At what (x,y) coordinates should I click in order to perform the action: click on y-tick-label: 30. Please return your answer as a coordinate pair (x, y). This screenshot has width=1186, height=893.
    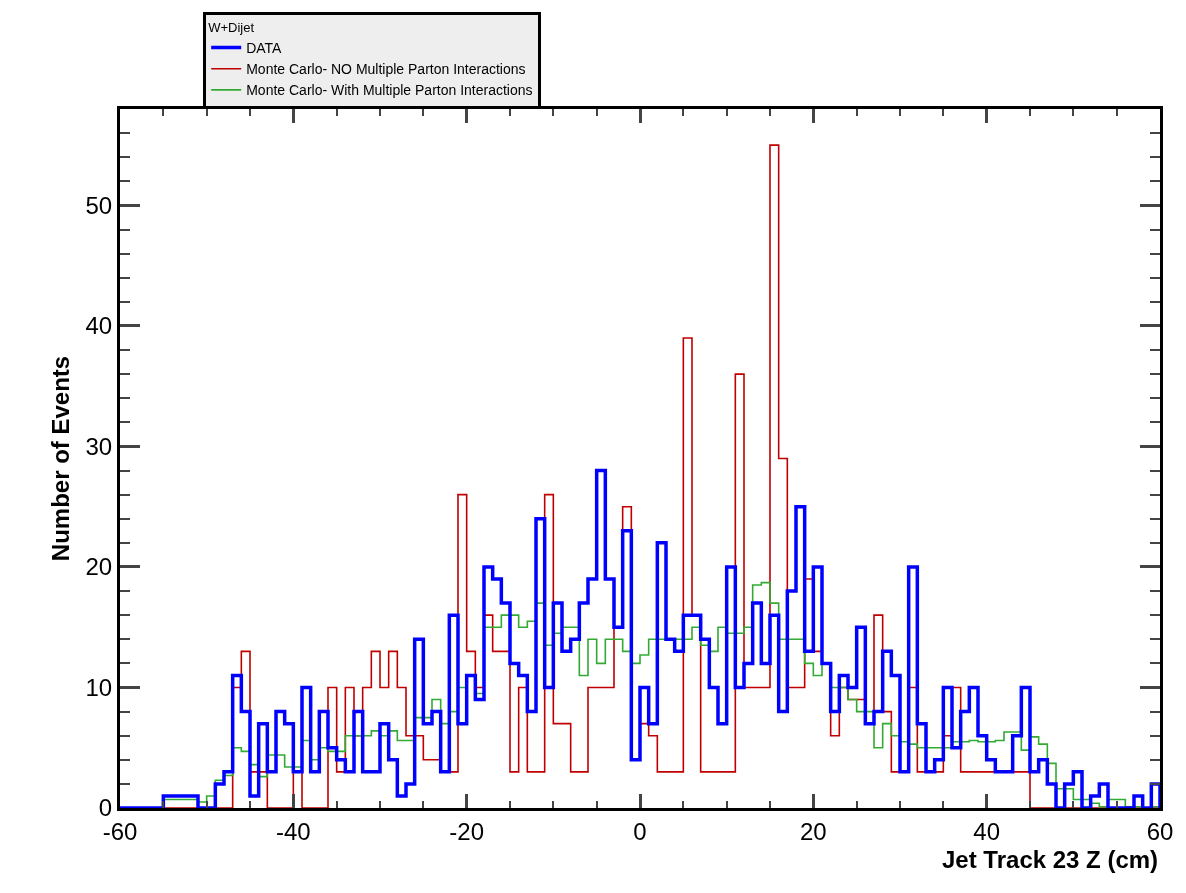
    Looking at the image, I should click on (99, 446).